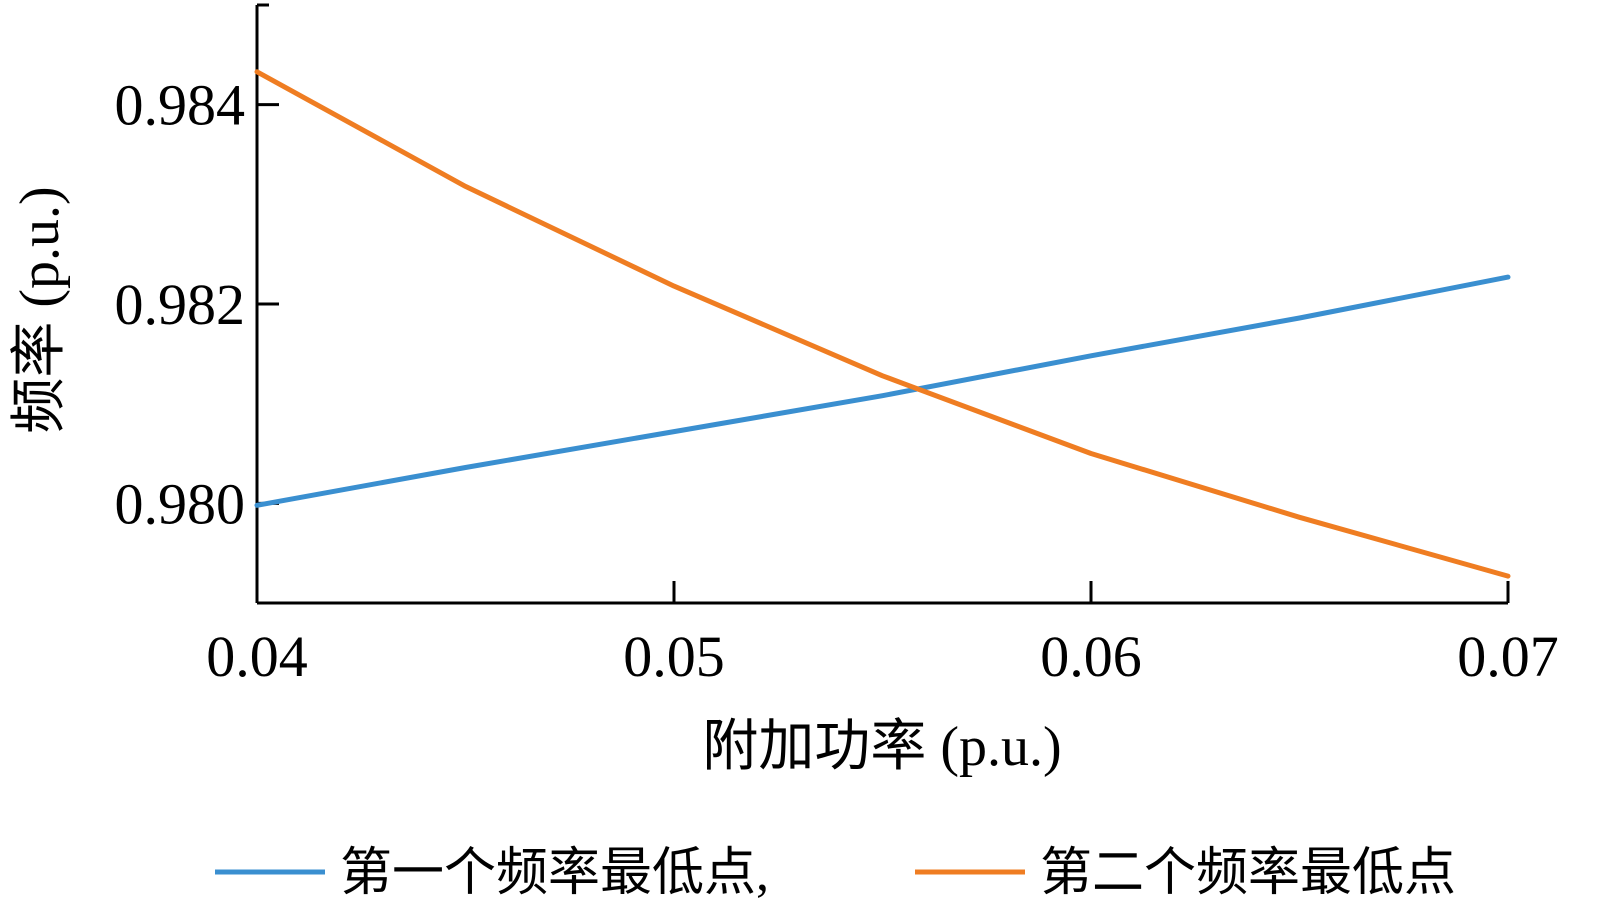 This screenshot has width=1622, height=913. What do you see at coordinates (180, 105) in the screenshot?
I see `y-tick-label: 0.984` at bounding box center [180, 105].